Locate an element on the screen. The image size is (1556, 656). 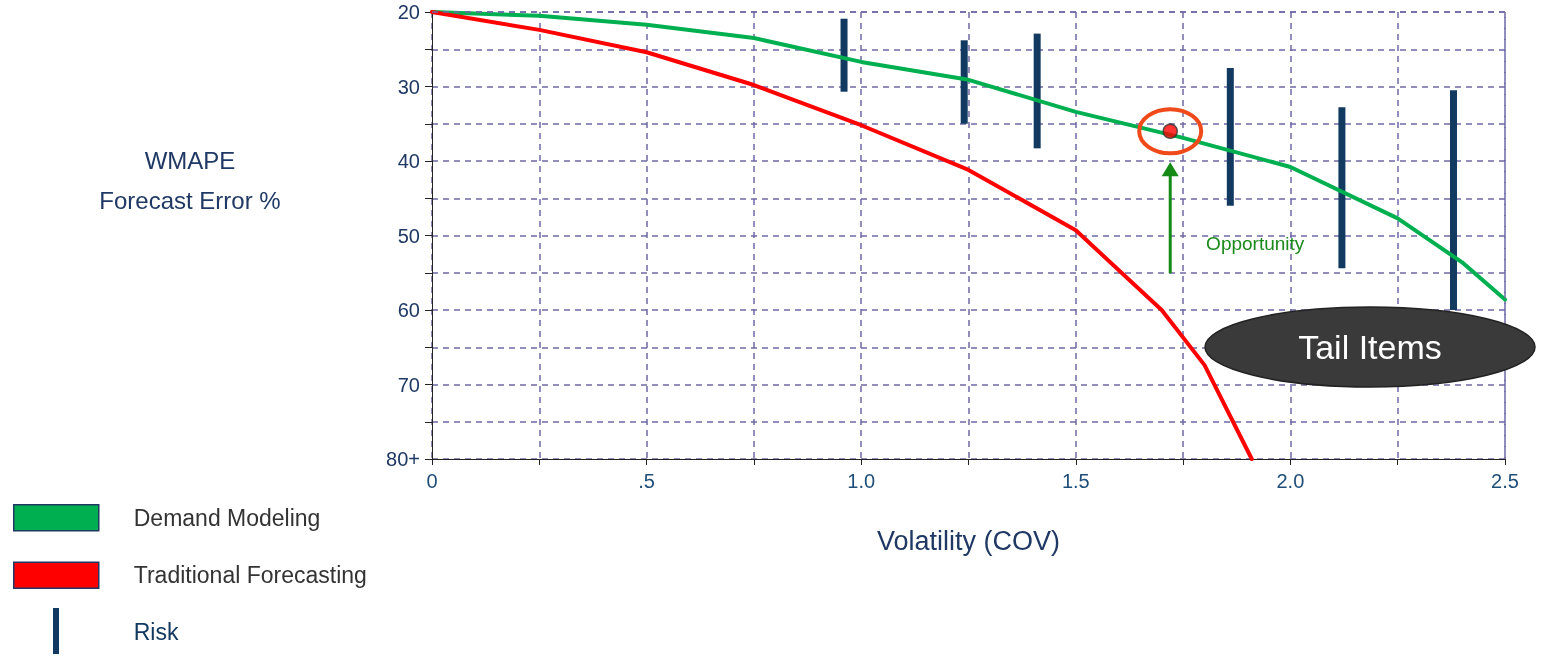
y-tick-label: 70 is located at coordinates (408, 384).